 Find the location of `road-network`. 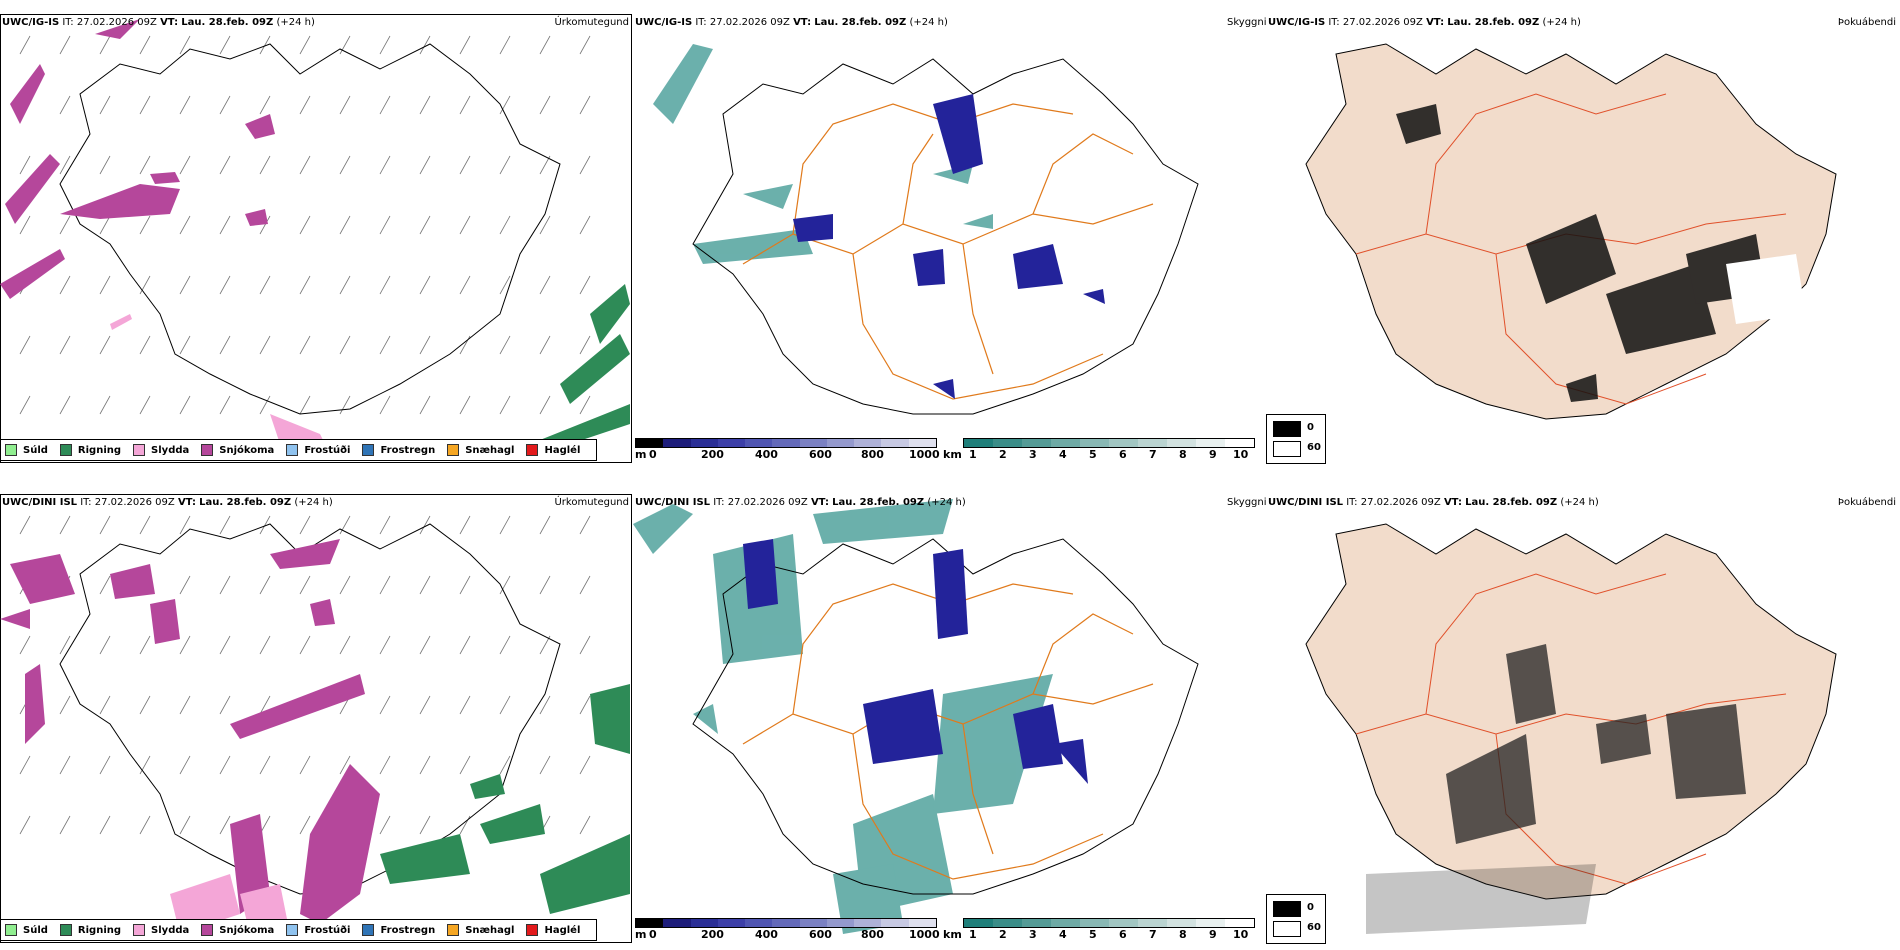

road-network is located at coordinates (948, 251).